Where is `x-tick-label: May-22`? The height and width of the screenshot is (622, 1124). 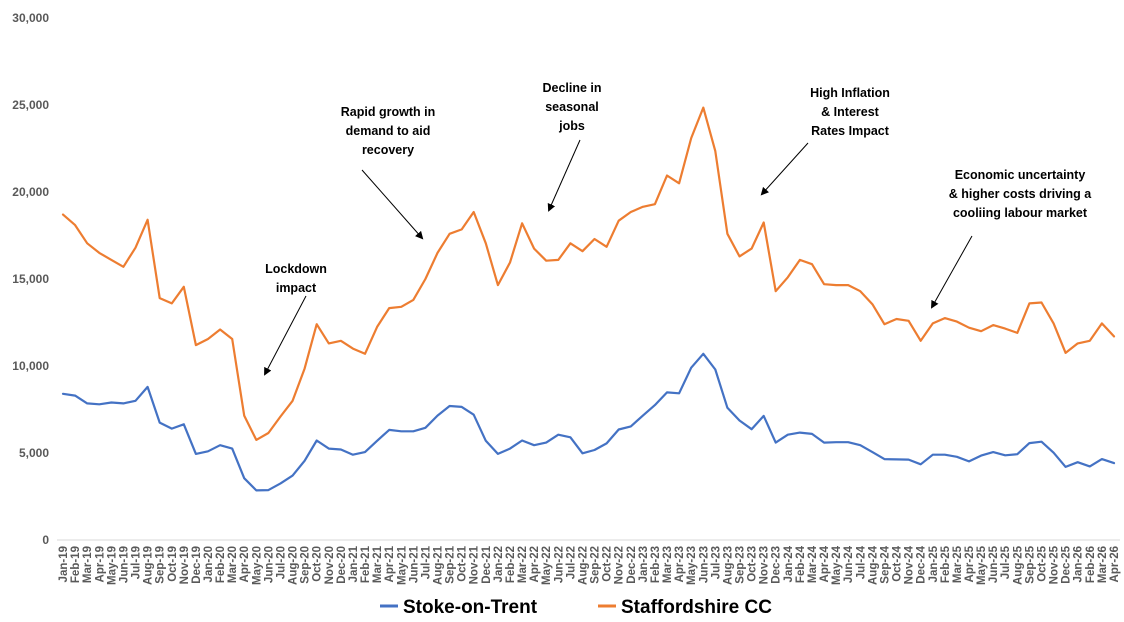 x-tick-label: May-22 is located at coordinates (547, 565).